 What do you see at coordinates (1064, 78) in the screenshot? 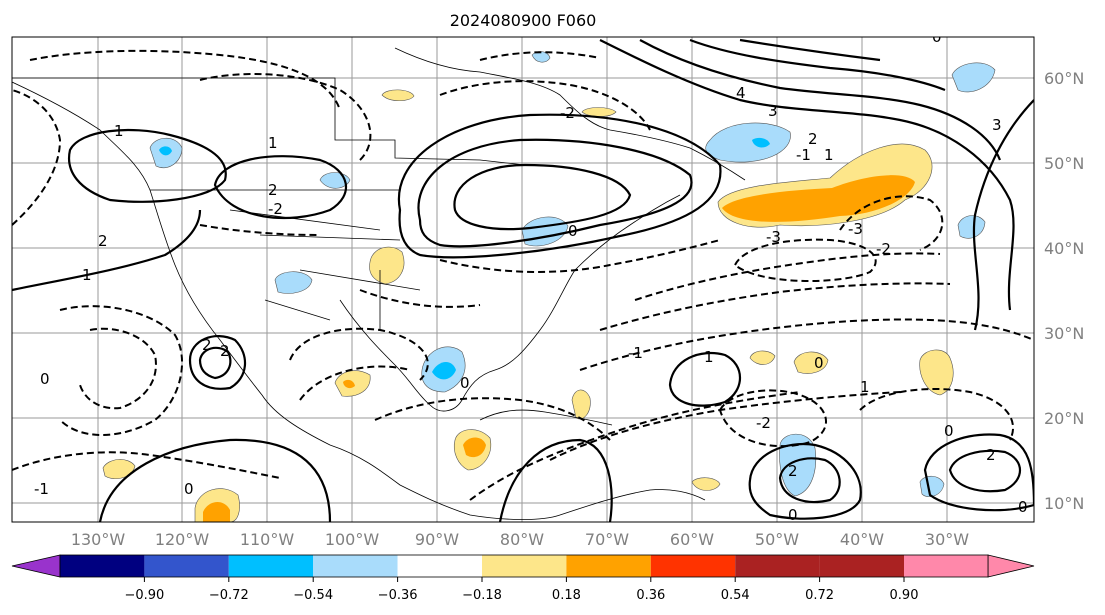
I see `lat-label: 60°N` at bounding box center [1064, 78].